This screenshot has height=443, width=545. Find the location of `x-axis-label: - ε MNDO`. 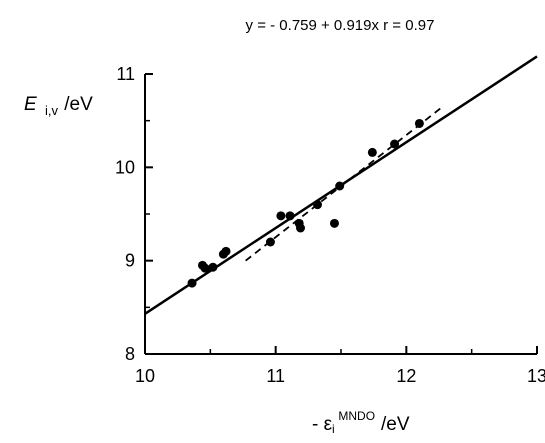

x-axis-label: - ε MNDO is located at coordinates (343, 422).